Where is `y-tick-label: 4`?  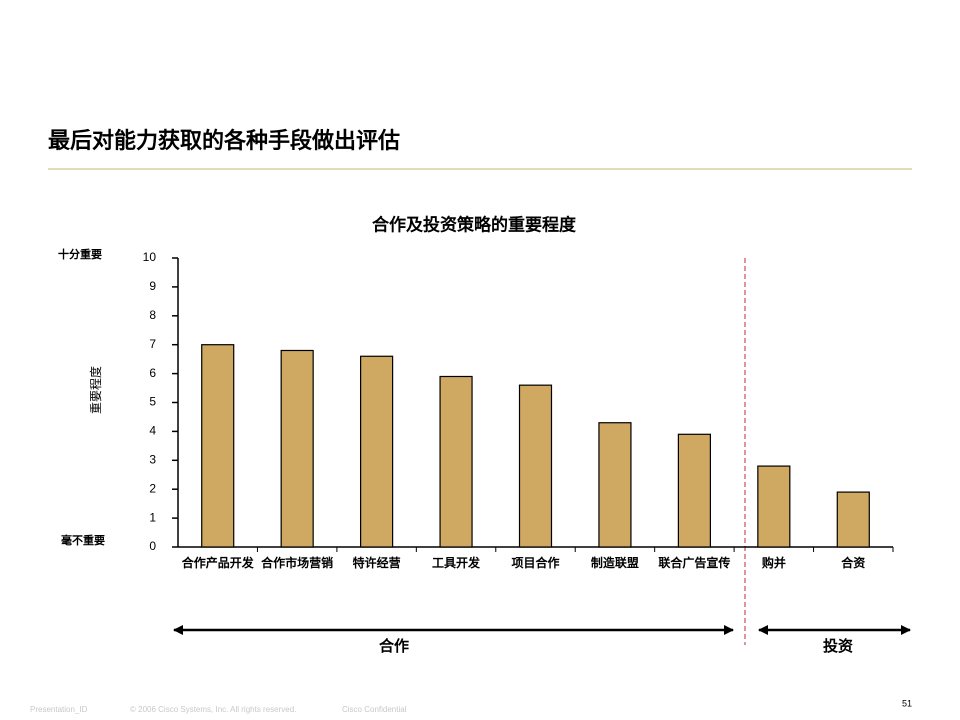 y-tick-label: 4 is located at coordinates (152, 431).